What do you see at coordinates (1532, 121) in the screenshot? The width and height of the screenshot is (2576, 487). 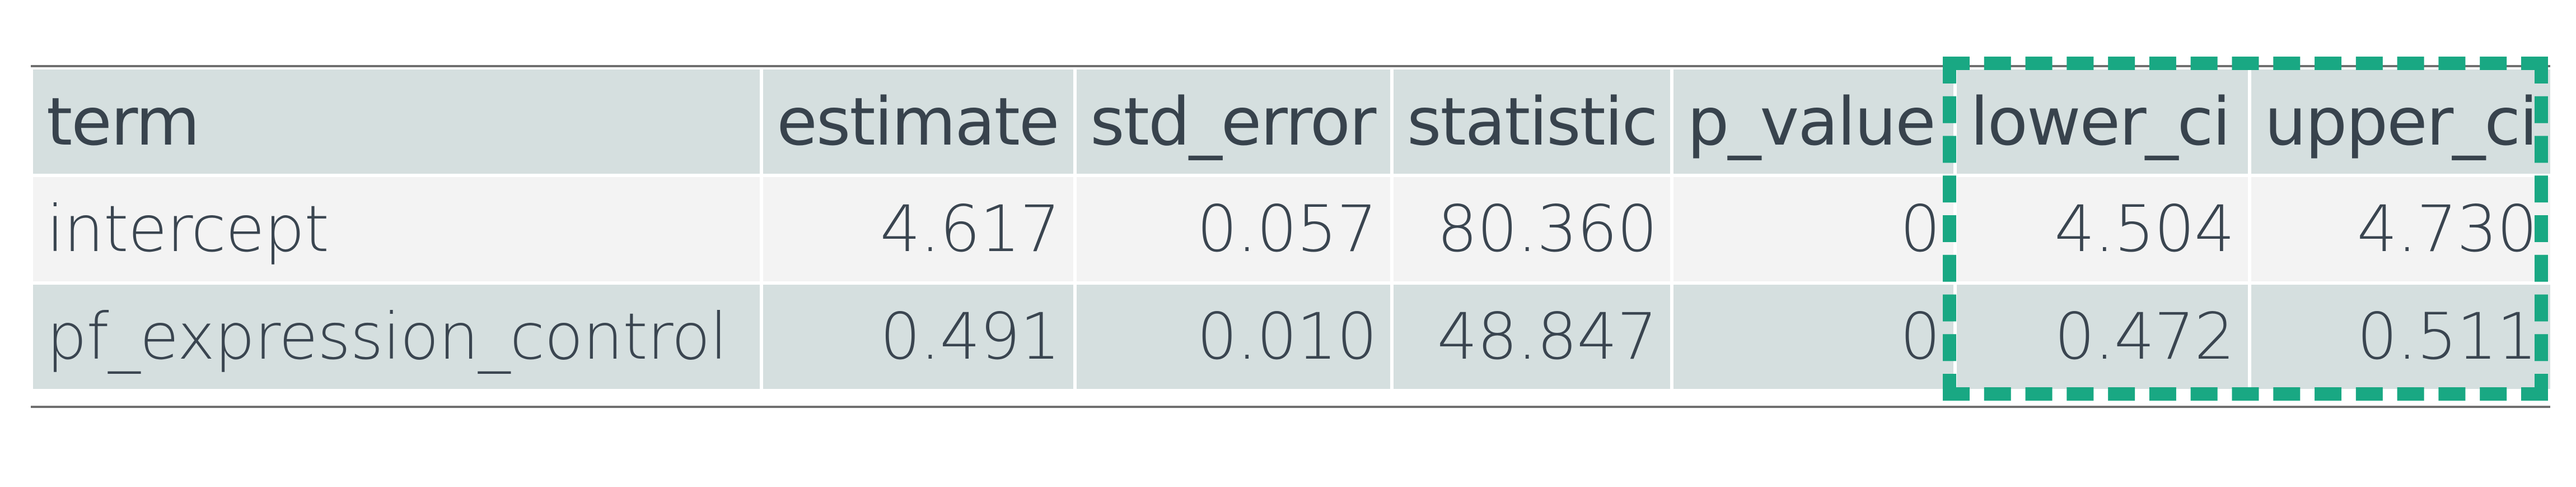 I see `header-statistic: statistic` at bounding box center [1532, 121].